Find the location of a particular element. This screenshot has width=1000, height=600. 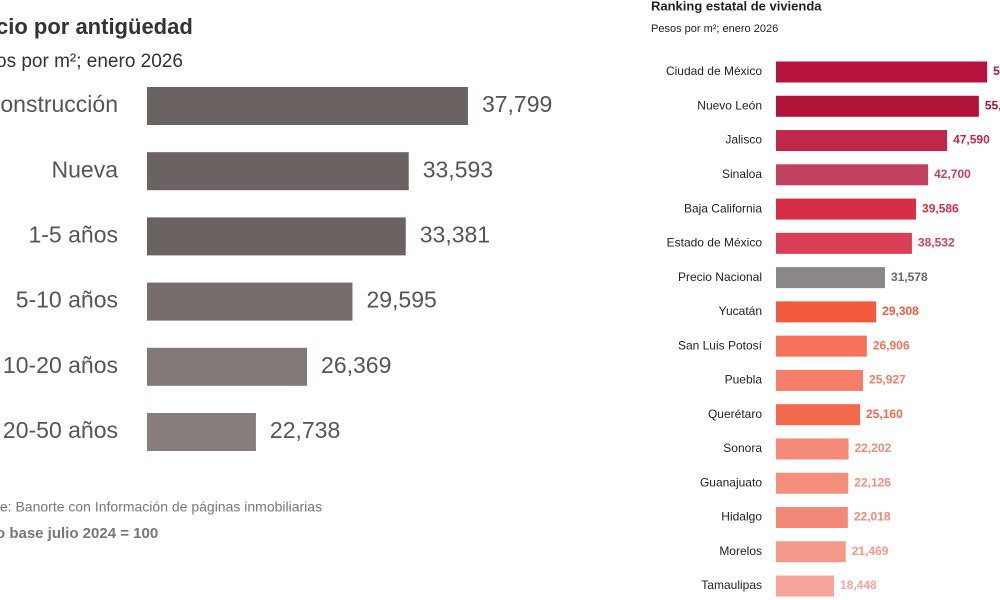

category-label: Guanajuato is located at coordinates (731, 482).